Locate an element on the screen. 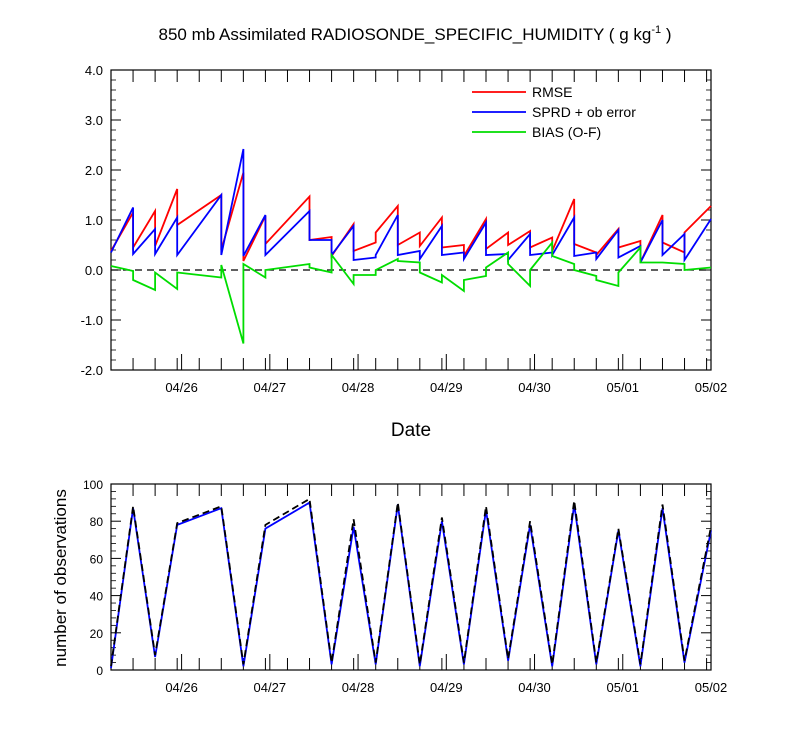  bottom-y-tick-label: 20 is located at coordinates (97, 634).